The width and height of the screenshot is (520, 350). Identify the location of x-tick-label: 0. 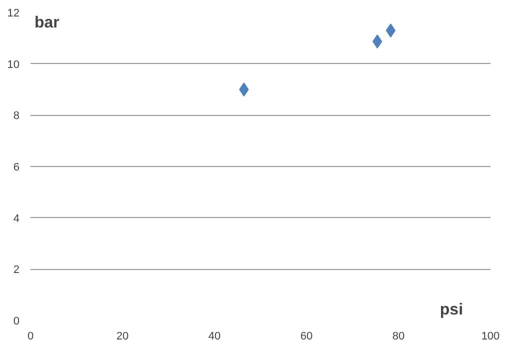
(30, 336).